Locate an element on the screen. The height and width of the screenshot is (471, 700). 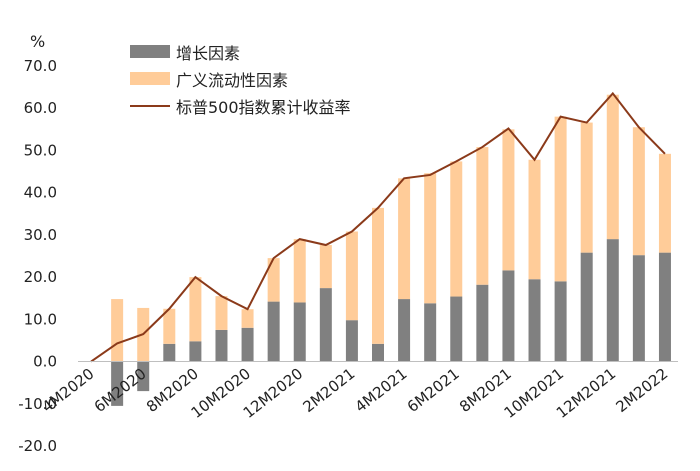
y-tick-label: 40.0 is located at coordinates (40, 193).